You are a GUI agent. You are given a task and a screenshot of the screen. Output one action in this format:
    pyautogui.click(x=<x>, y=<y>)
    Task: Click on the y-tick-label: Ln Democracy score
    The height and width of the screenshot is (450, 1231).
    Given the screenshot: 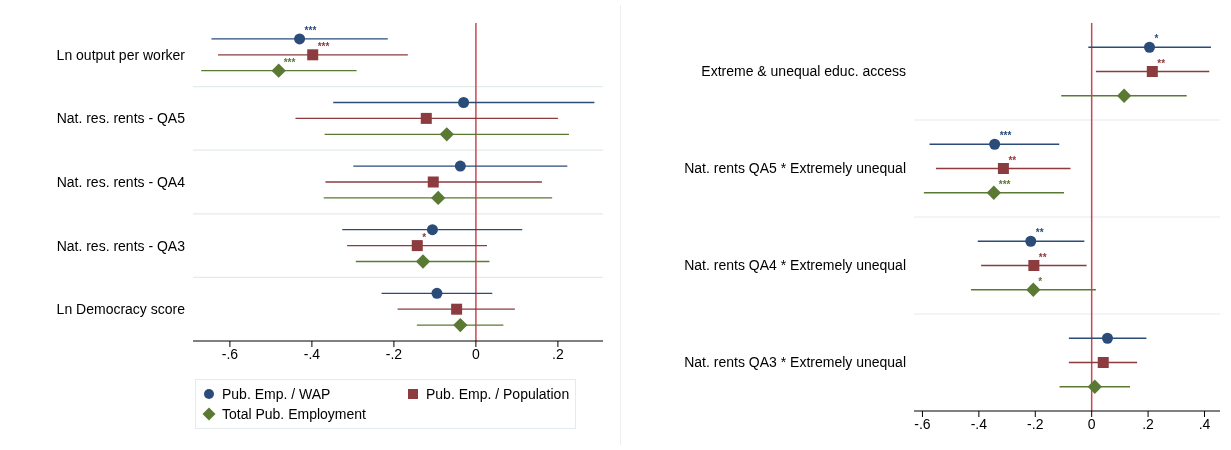 What is the action you would take?
    pyautogui.click(x=121, y=309)
    